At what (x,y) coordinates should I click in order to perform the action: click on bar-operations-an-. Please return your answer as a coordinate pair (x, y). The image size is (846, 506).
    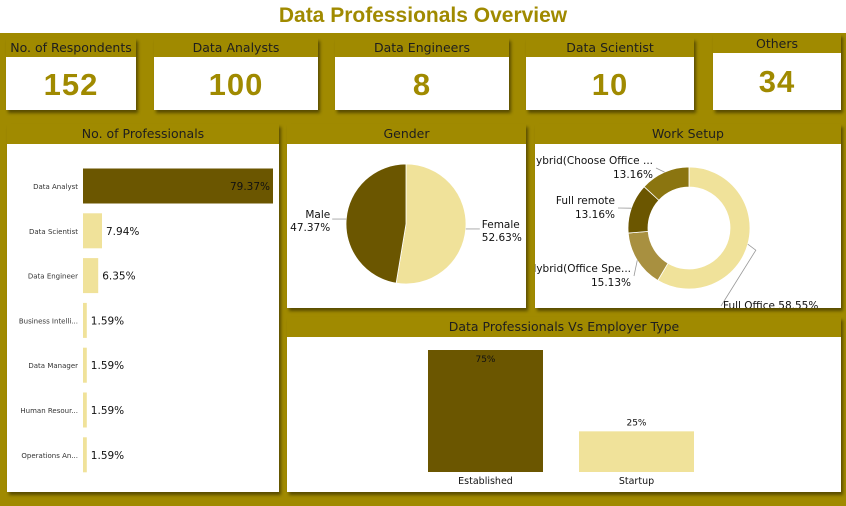
    Looking at the image, I should click on (85, 455).